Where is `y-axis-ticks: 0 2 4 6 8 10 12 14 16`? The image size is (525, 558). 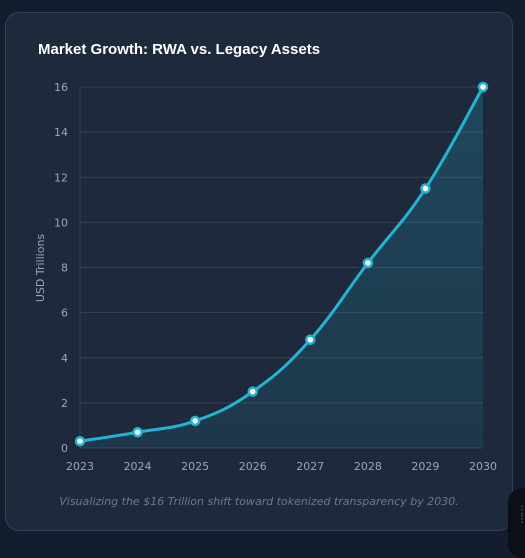 y-axis-ticks: 0 2 4 6 8 10 12 14 16 is located at coordinates (61, 268).